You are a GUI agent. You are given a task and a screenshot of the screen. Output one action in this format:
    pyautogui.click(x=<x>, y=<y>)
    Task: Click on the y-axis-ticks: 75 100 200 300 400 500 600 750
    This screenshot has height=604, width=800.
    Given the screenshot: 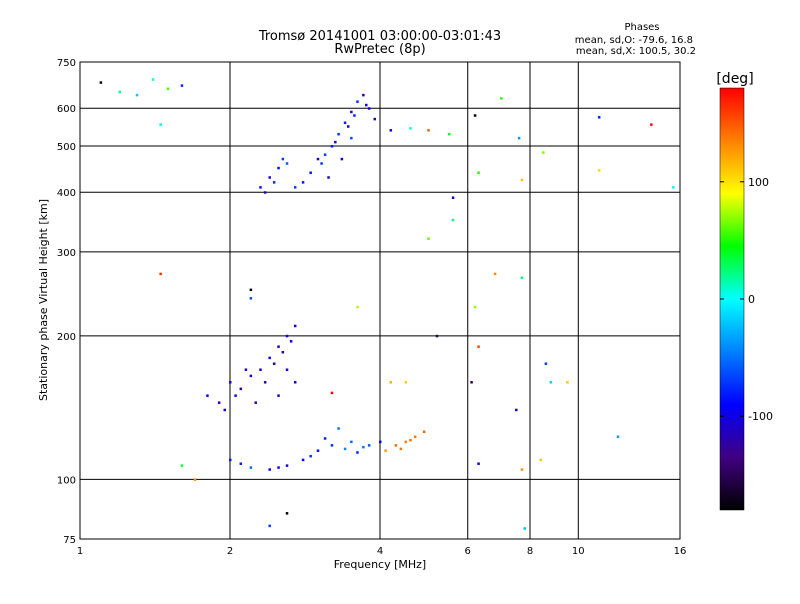 What is the action you would take?
    pyautogui.click(x=66, y=302)
    